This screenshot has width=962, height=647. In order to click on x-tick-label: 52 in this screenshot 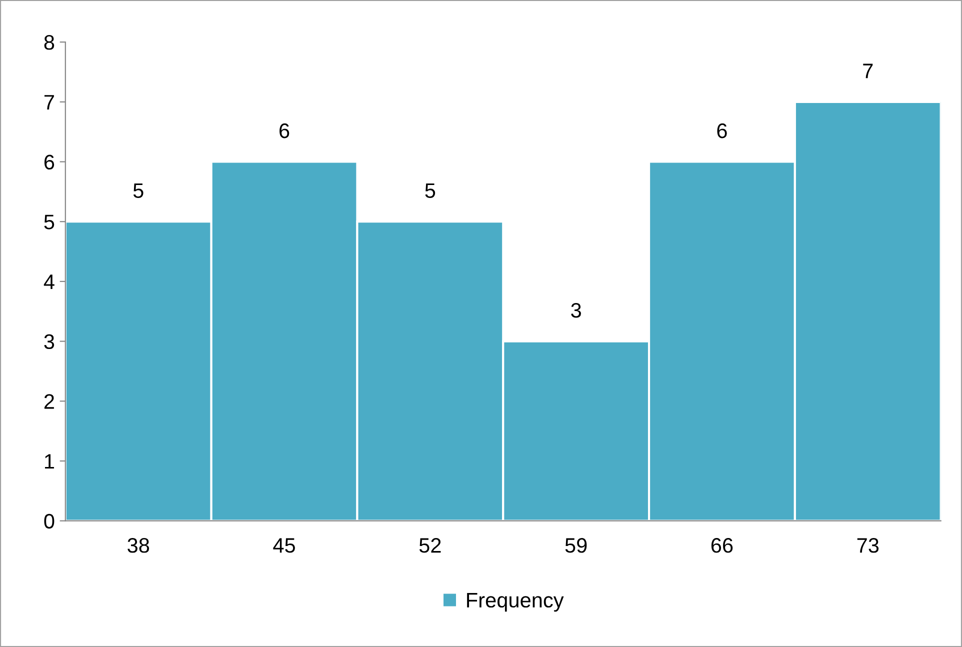, I will do `click(430, 545)`.